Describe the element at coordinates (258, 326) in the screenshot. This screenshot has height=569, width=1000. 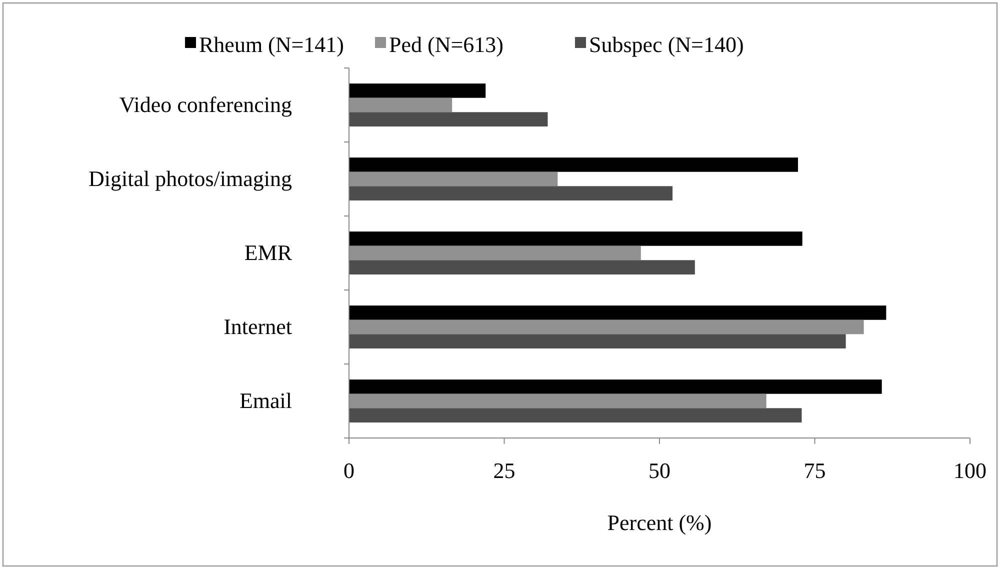
I see `y-tick-label: Internet` at that location.